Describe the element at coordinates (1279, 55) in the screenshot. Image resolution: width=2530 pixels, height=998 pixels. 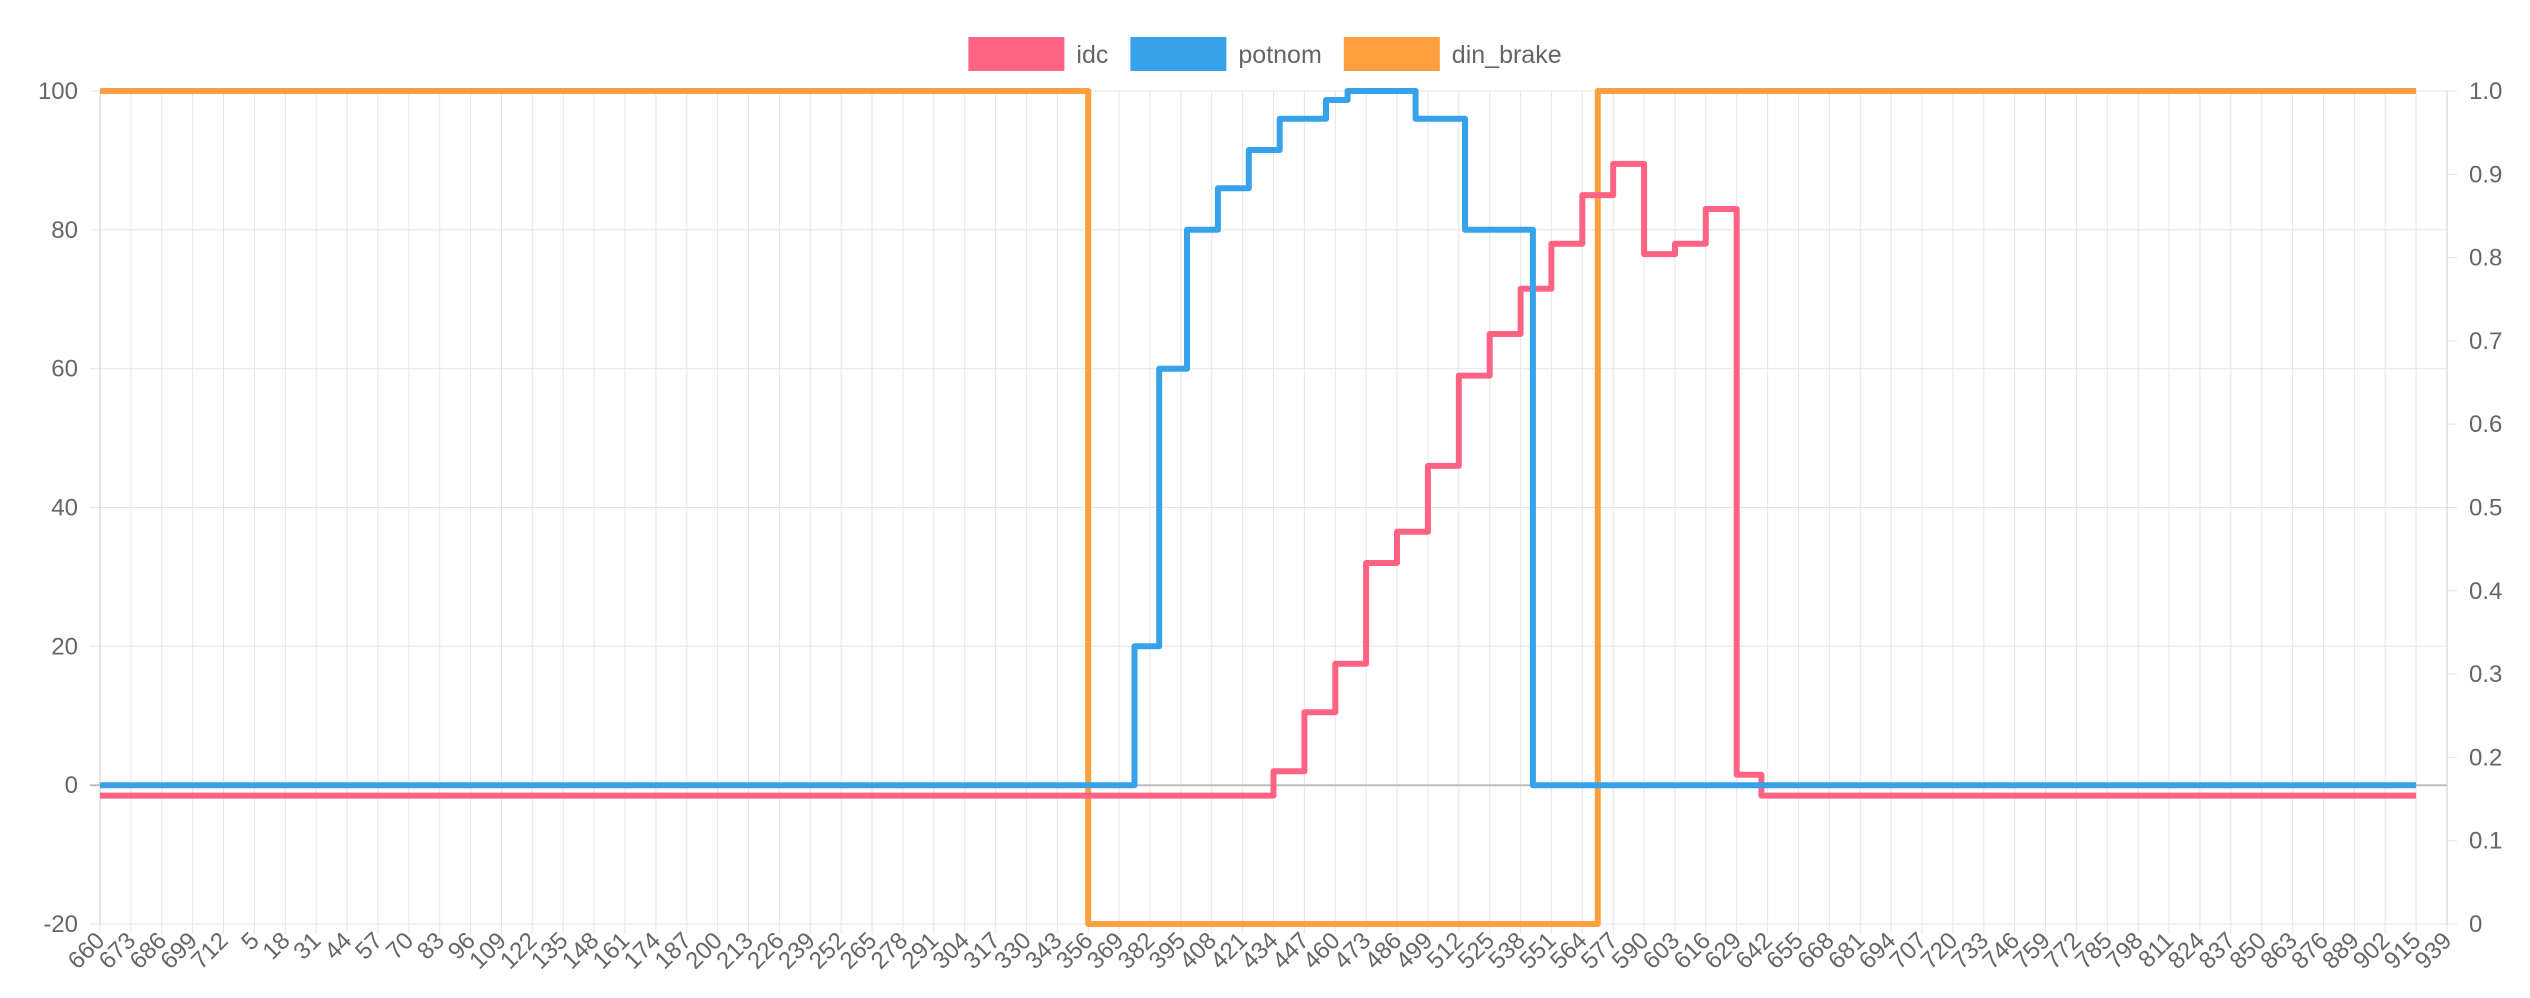
I see `legend-label: potnom` at that location.